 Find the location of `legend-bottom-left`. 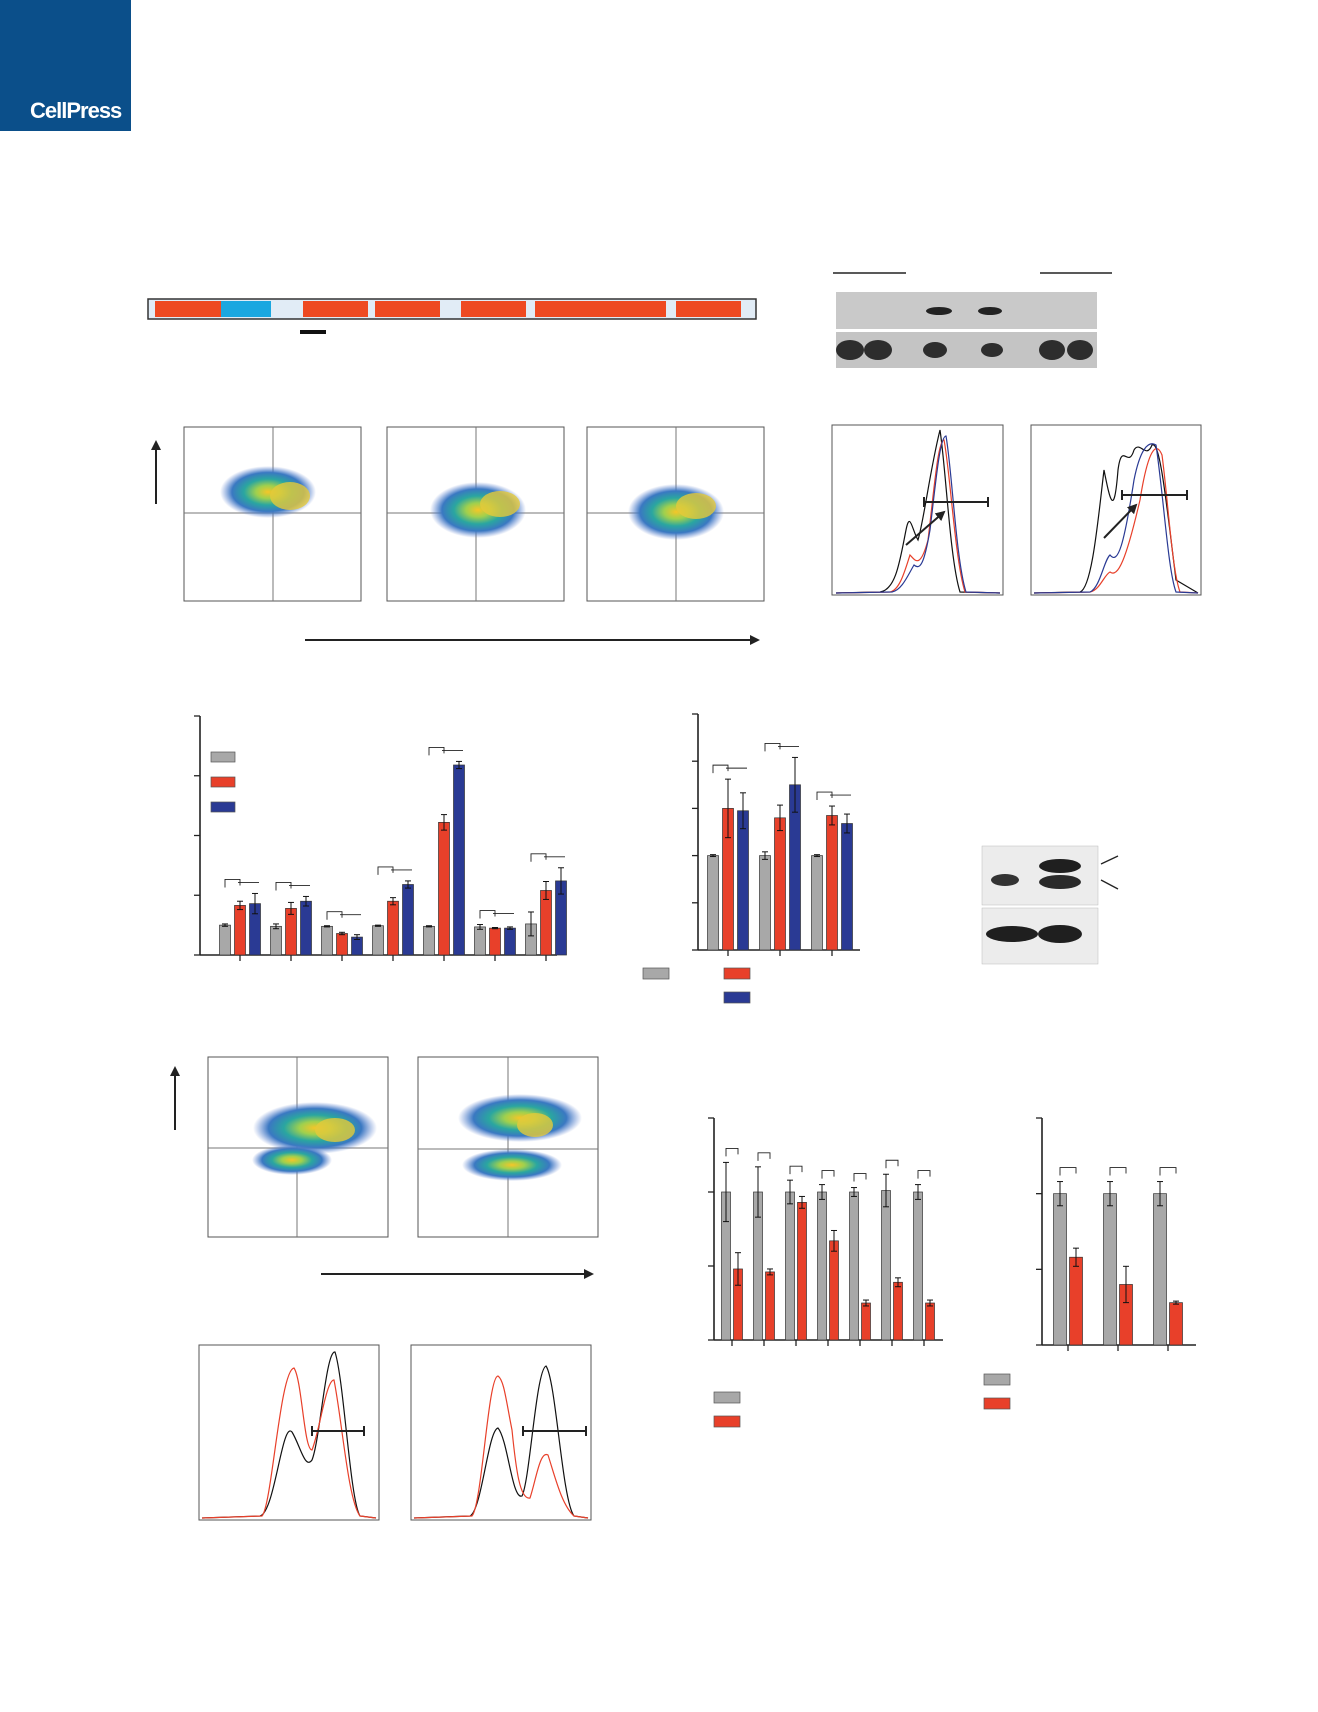

legend-bottom-left is located at coordinates (727, 1409).